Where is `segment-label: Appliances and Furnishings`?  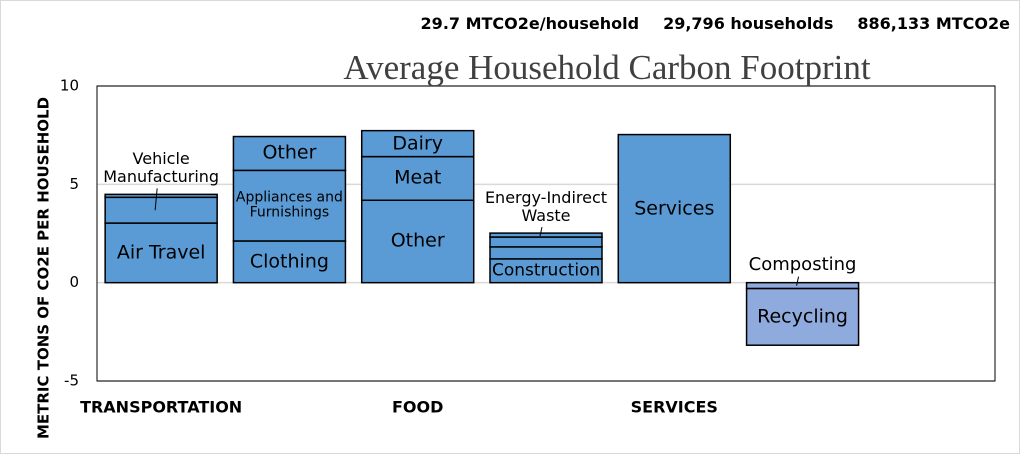 segment-label: Appliances and Furnishings is located at coordinates (289, 204).